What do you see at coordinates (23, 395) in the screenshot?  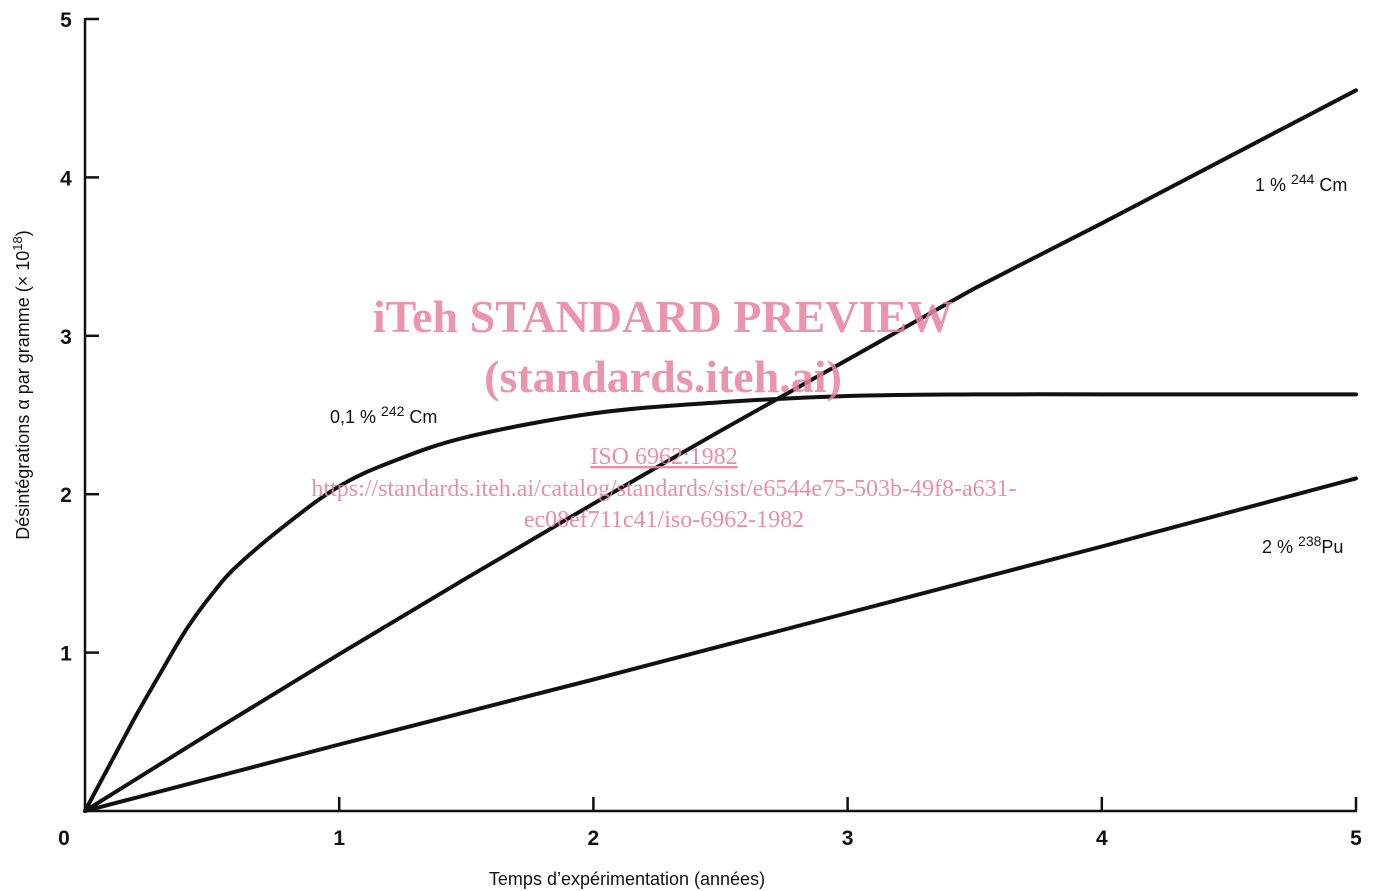 I see `y-axis-title-main: Désintégrations α par gramme (× 10` at bounding box center [23, 395].